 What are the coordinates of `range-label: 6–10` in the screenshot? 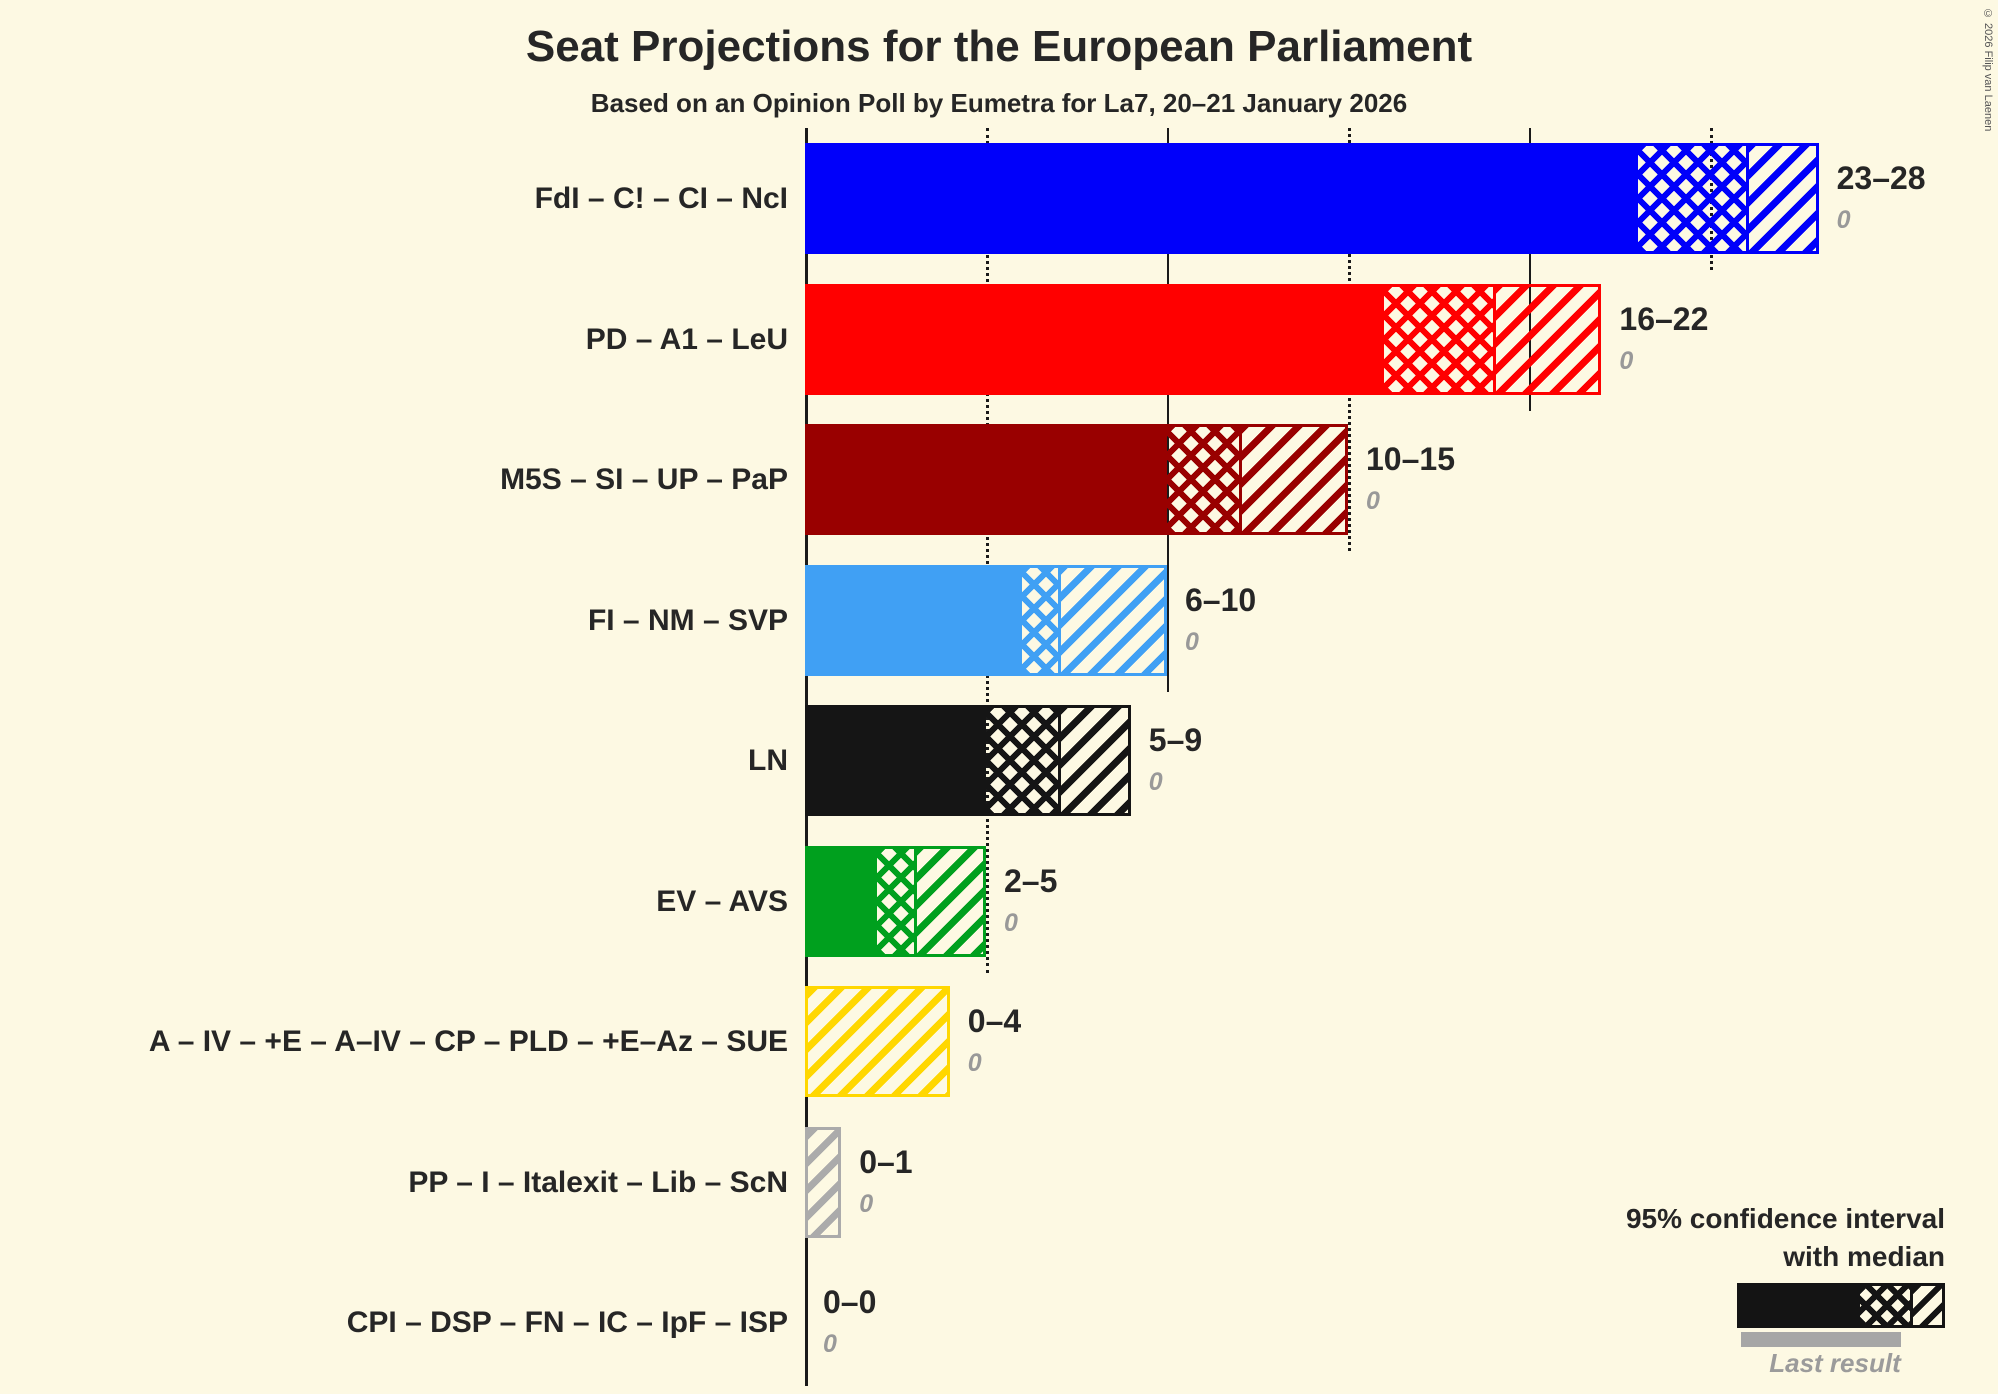 It's located at (1221, 599).